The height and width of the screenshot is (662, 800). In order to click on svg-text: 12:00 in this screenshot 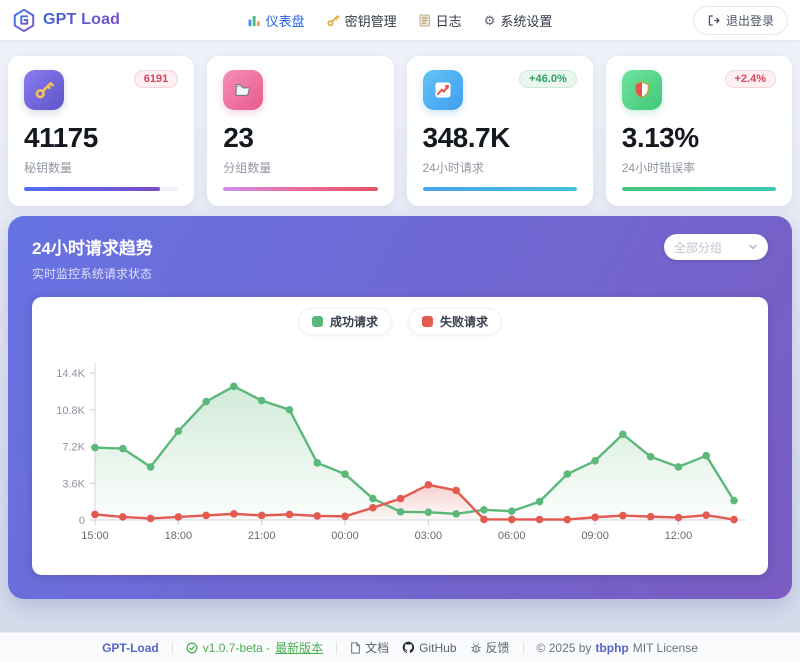, I will do `click(679, 536)`.